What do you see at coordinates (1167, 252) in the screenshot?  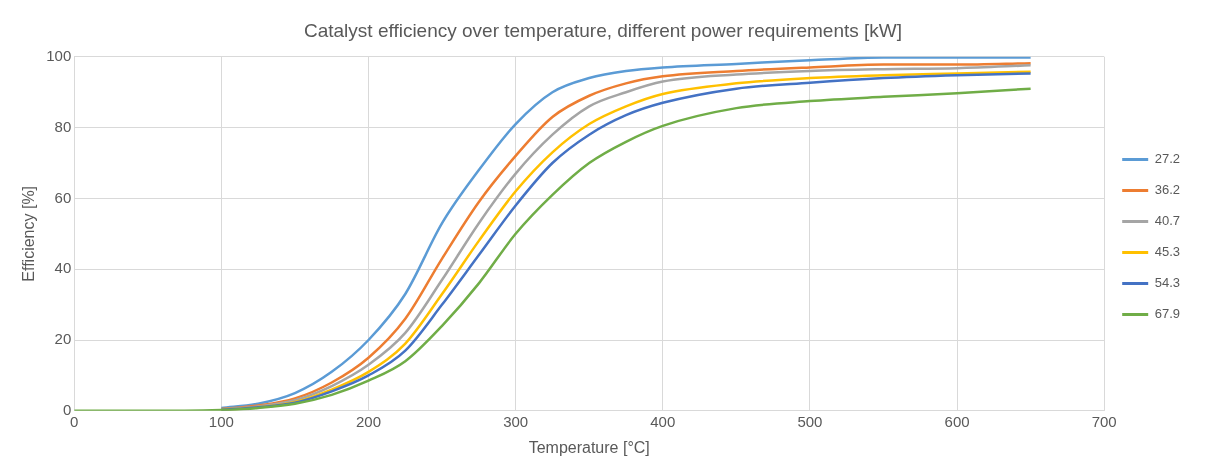 I see `legend-label: 45.3` at bounding box center [1167, 252].